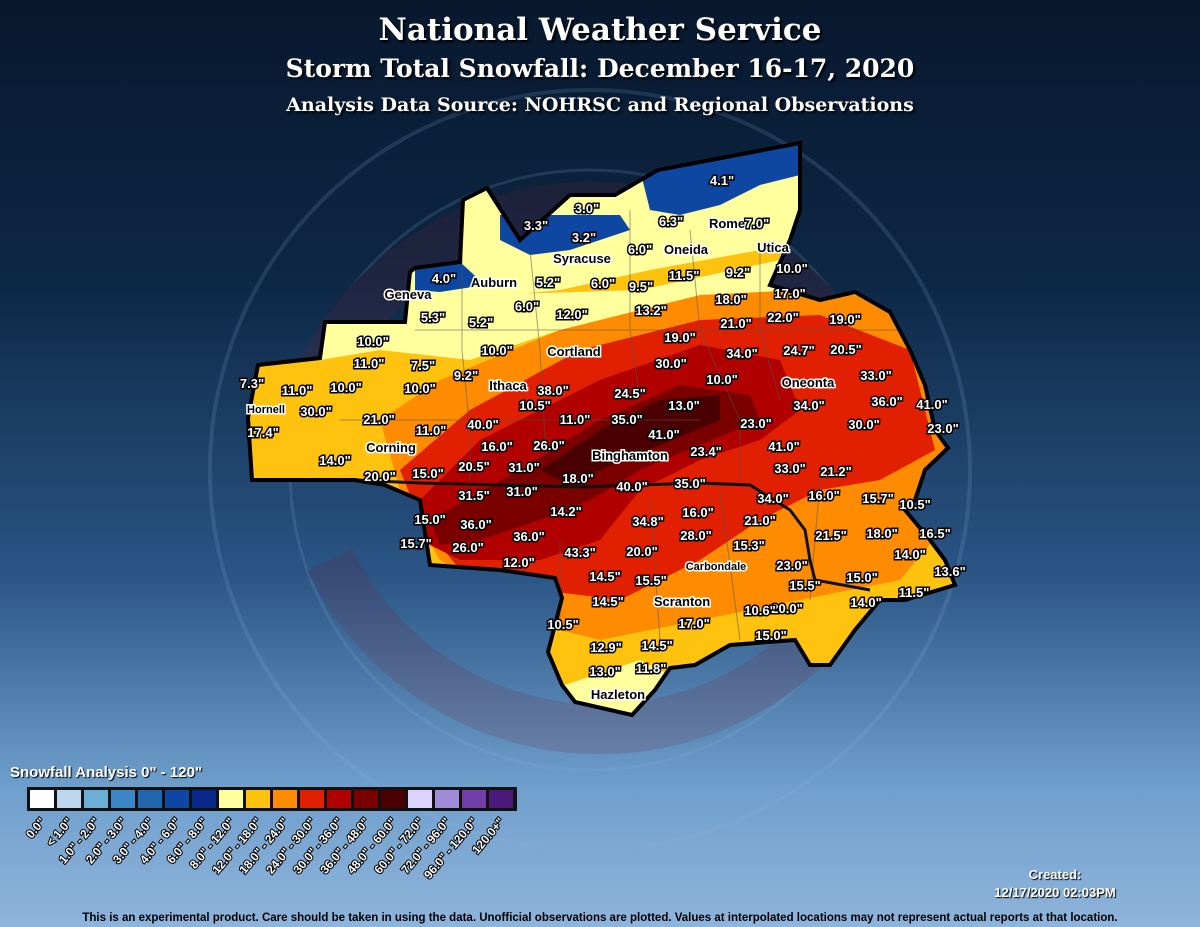 This screenshot has width=1200, height=927. Describe the element at coordinates (629, 393) in the screenshot. I see `snowfall-observation: 24.5"` at that location.